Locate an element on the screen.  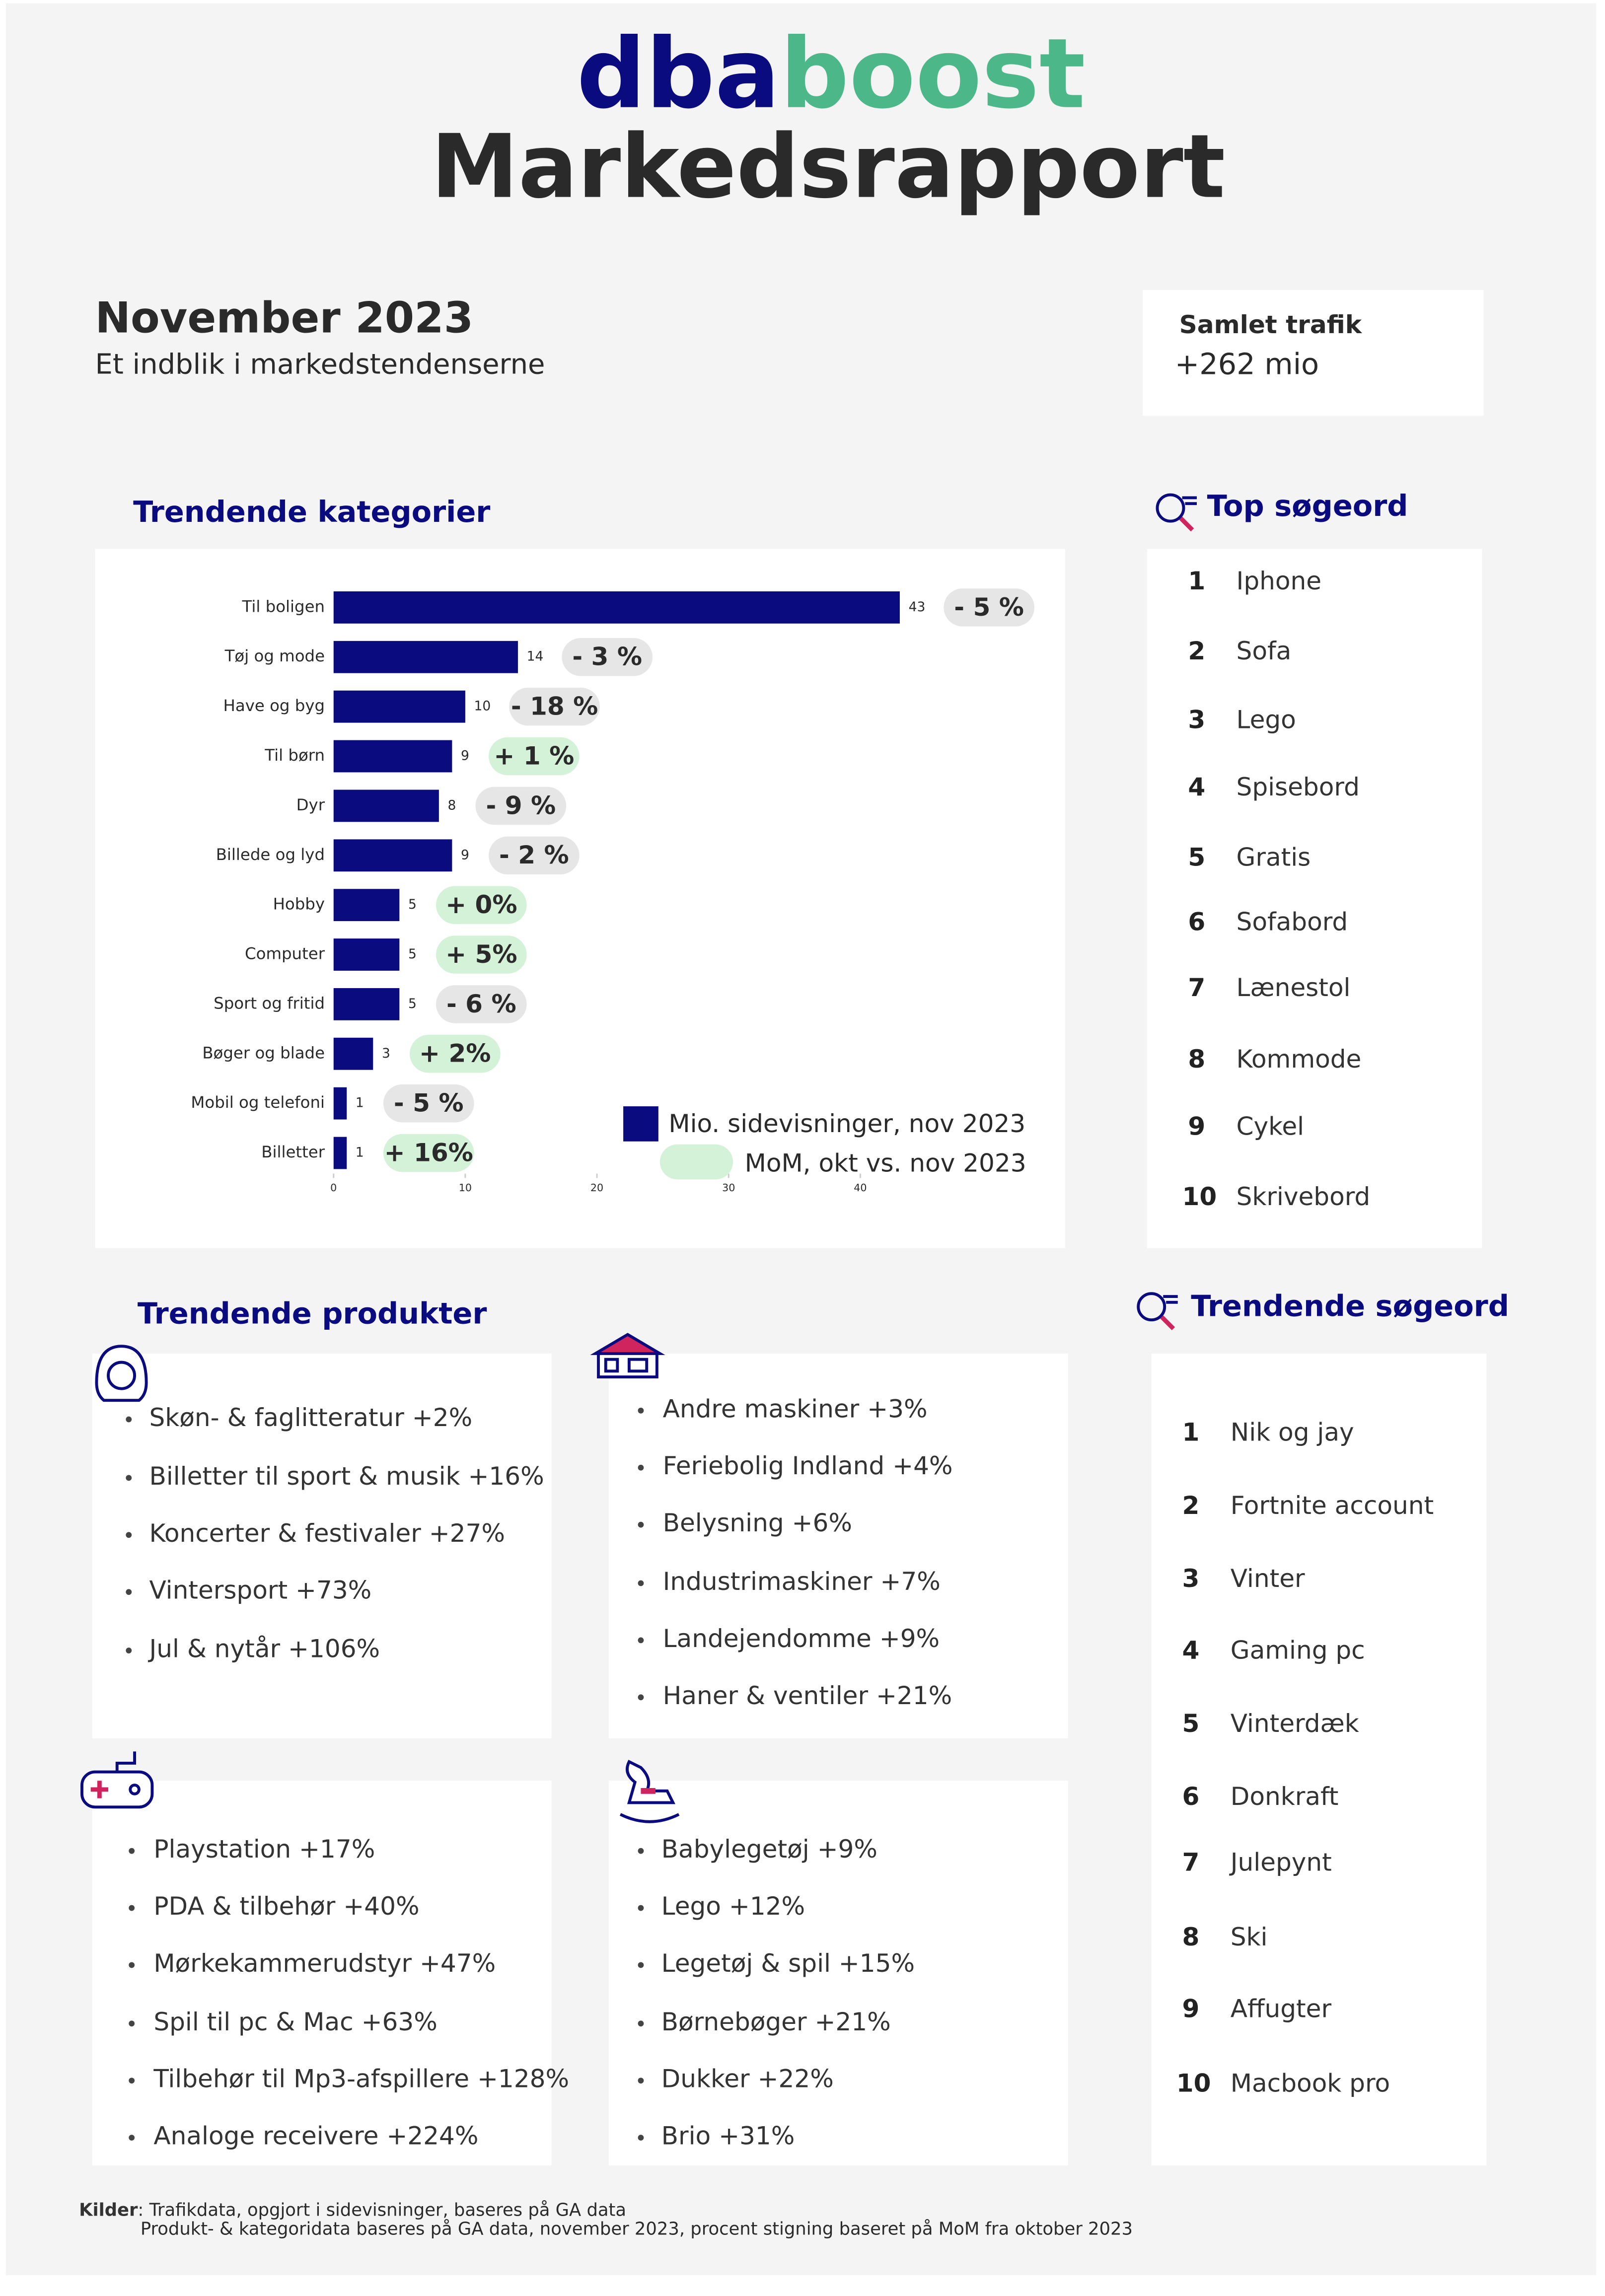
rank: 9 is located at coordinates (1196, 1126).